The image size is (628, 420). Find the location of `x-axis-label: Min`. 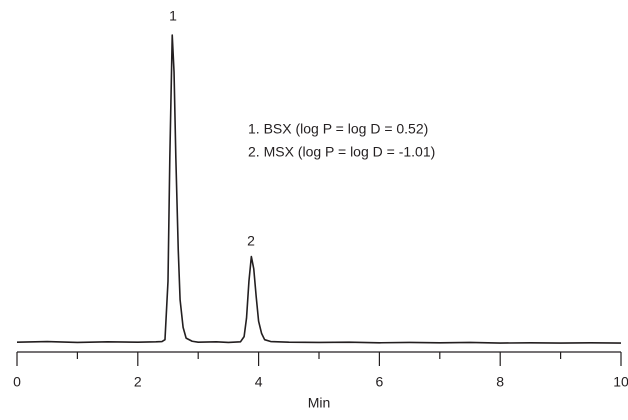

x-axis-label: Min is located at coordinates (319, 403).